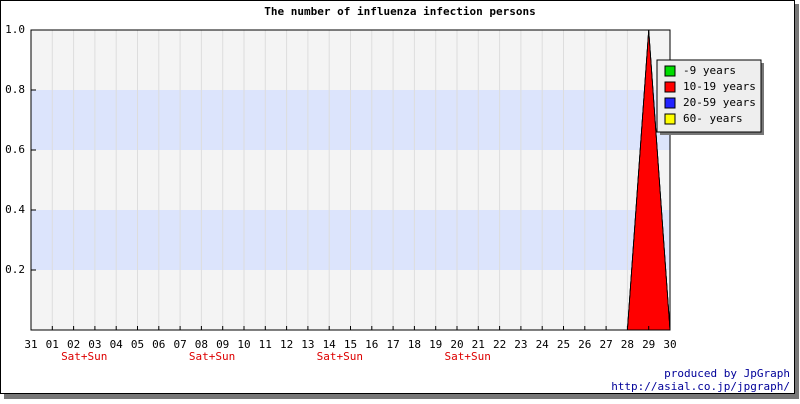  Describe the element at coordinates (179, 344) in the screenshot. I see `x-tick-label: 07` at that location.